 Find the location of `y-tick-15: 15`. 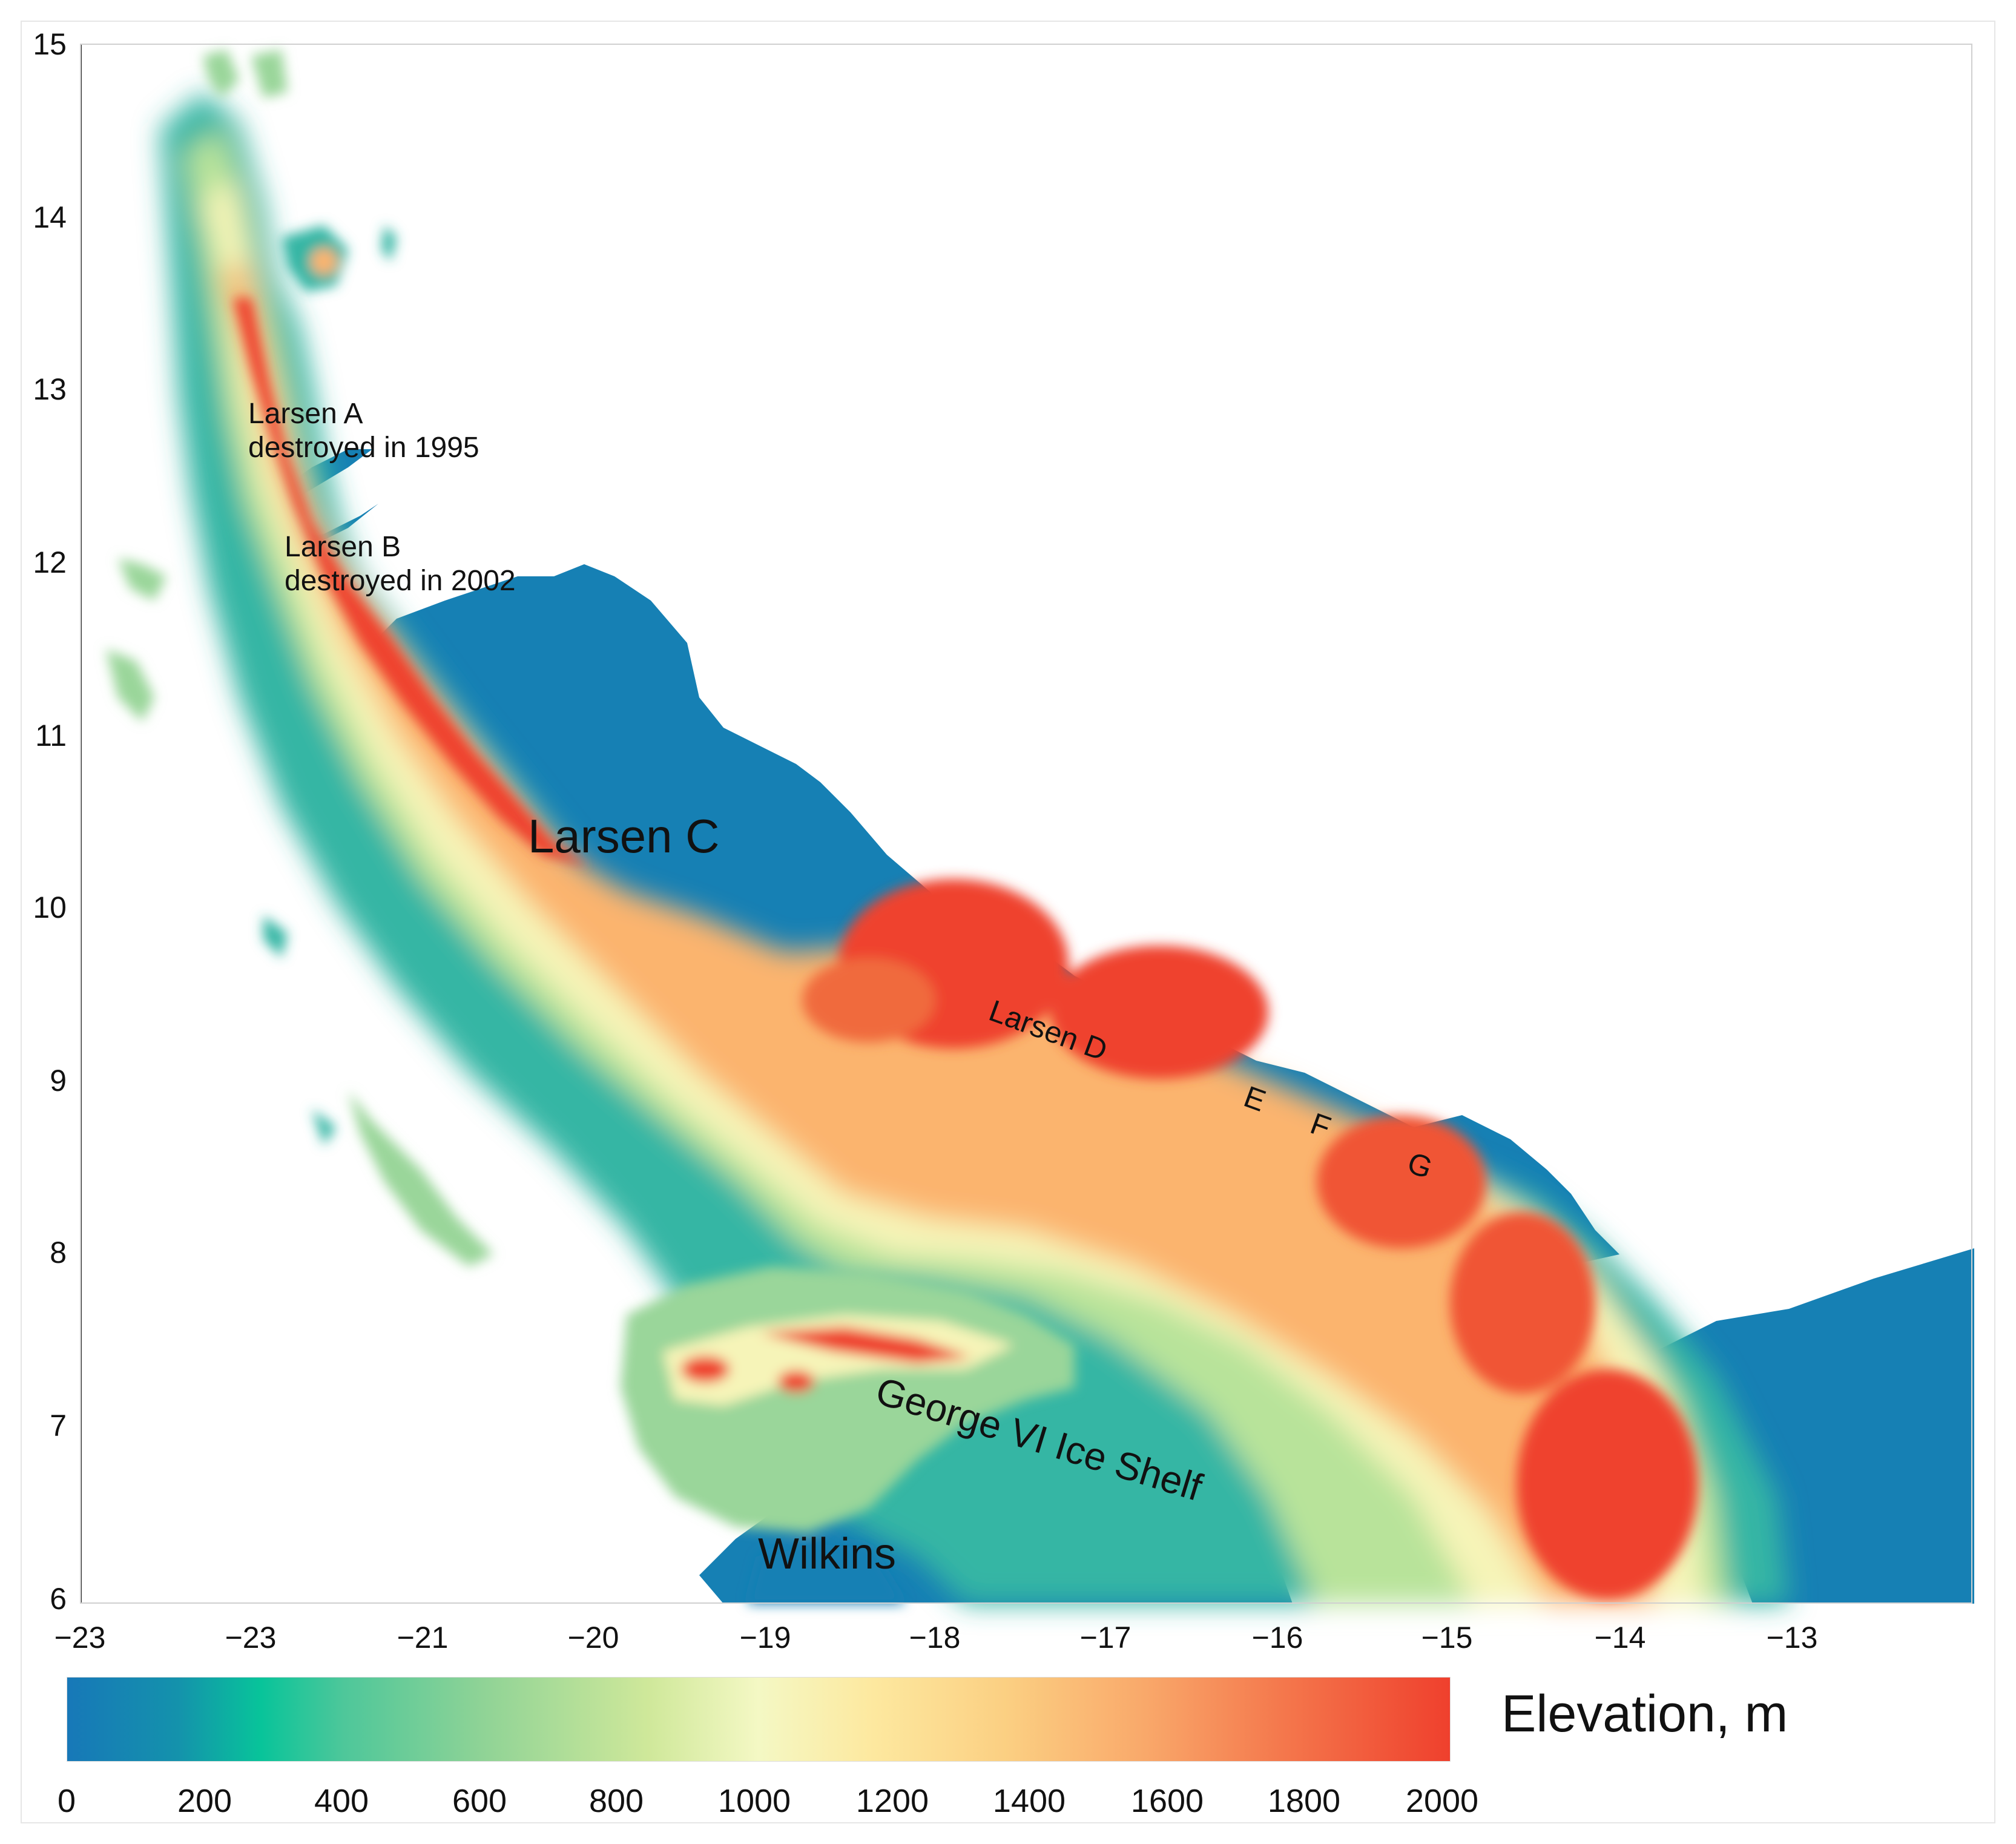

y-tick-15: 15 is located at coordinates (50, 44).